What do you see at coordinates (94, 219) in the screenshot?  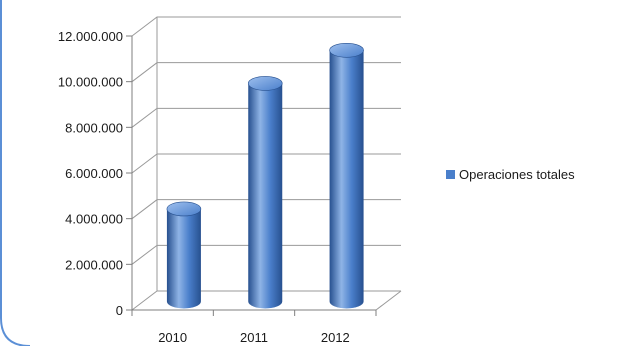 I see `y-tick-label: 4.000.000` at bounding box center [94, 219].